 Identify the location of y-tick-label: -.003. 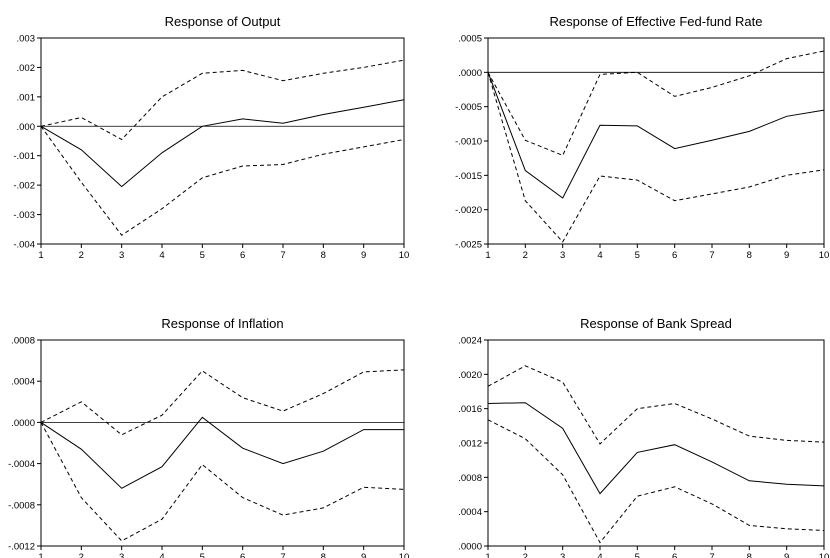
(24, 215).